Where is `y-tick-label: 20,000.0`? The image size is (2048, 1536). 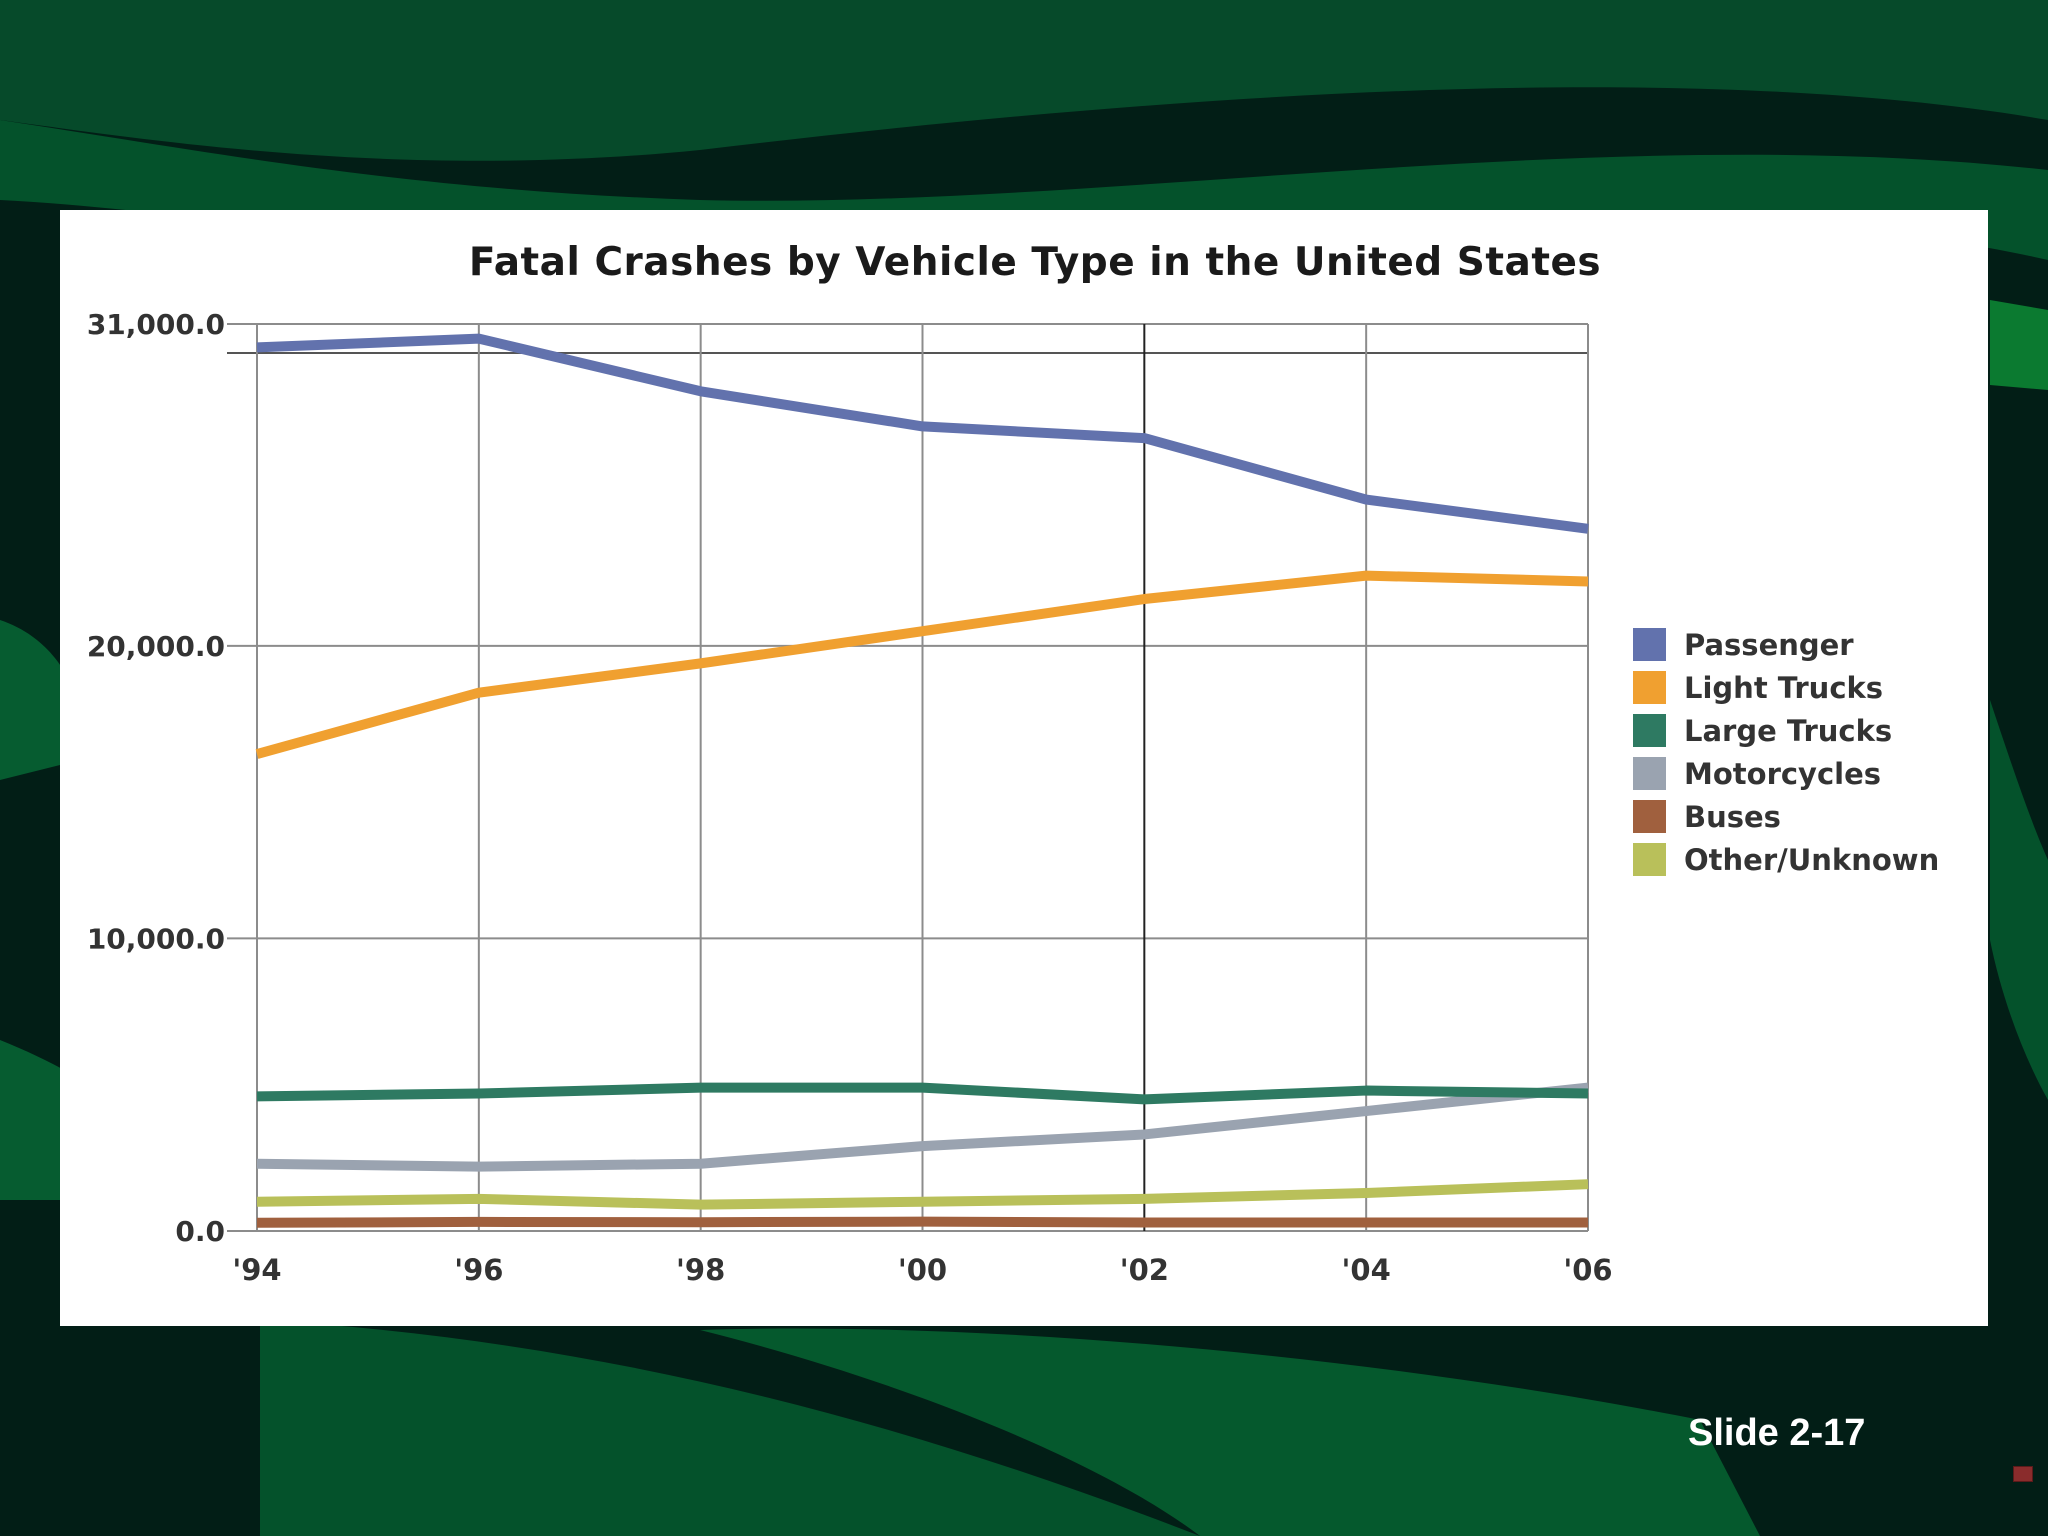 y-tick-label: 20,000.0 is located at coordinates (156, 646).